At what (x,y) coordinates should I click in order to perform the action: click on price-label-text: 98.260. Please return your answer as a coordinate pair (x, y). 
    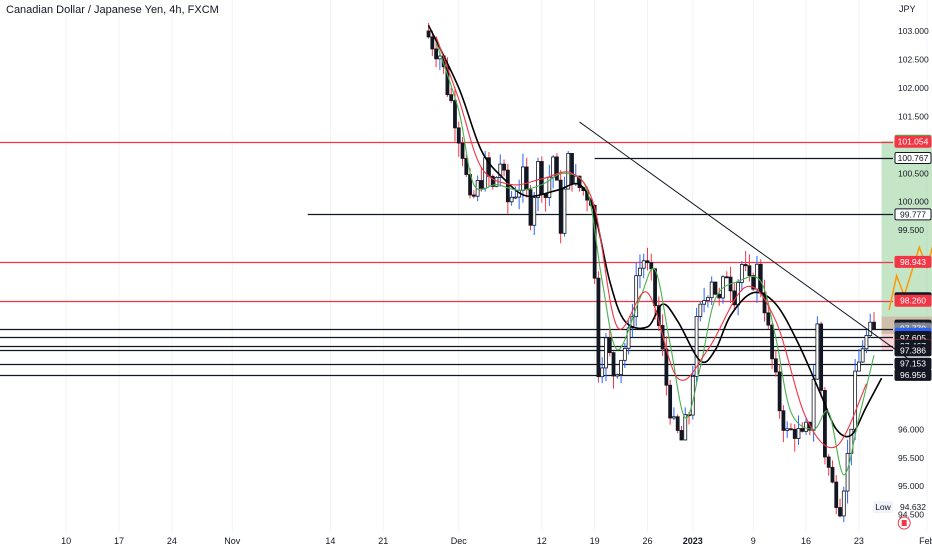
    Looking at the image, I should click on (913, 301).